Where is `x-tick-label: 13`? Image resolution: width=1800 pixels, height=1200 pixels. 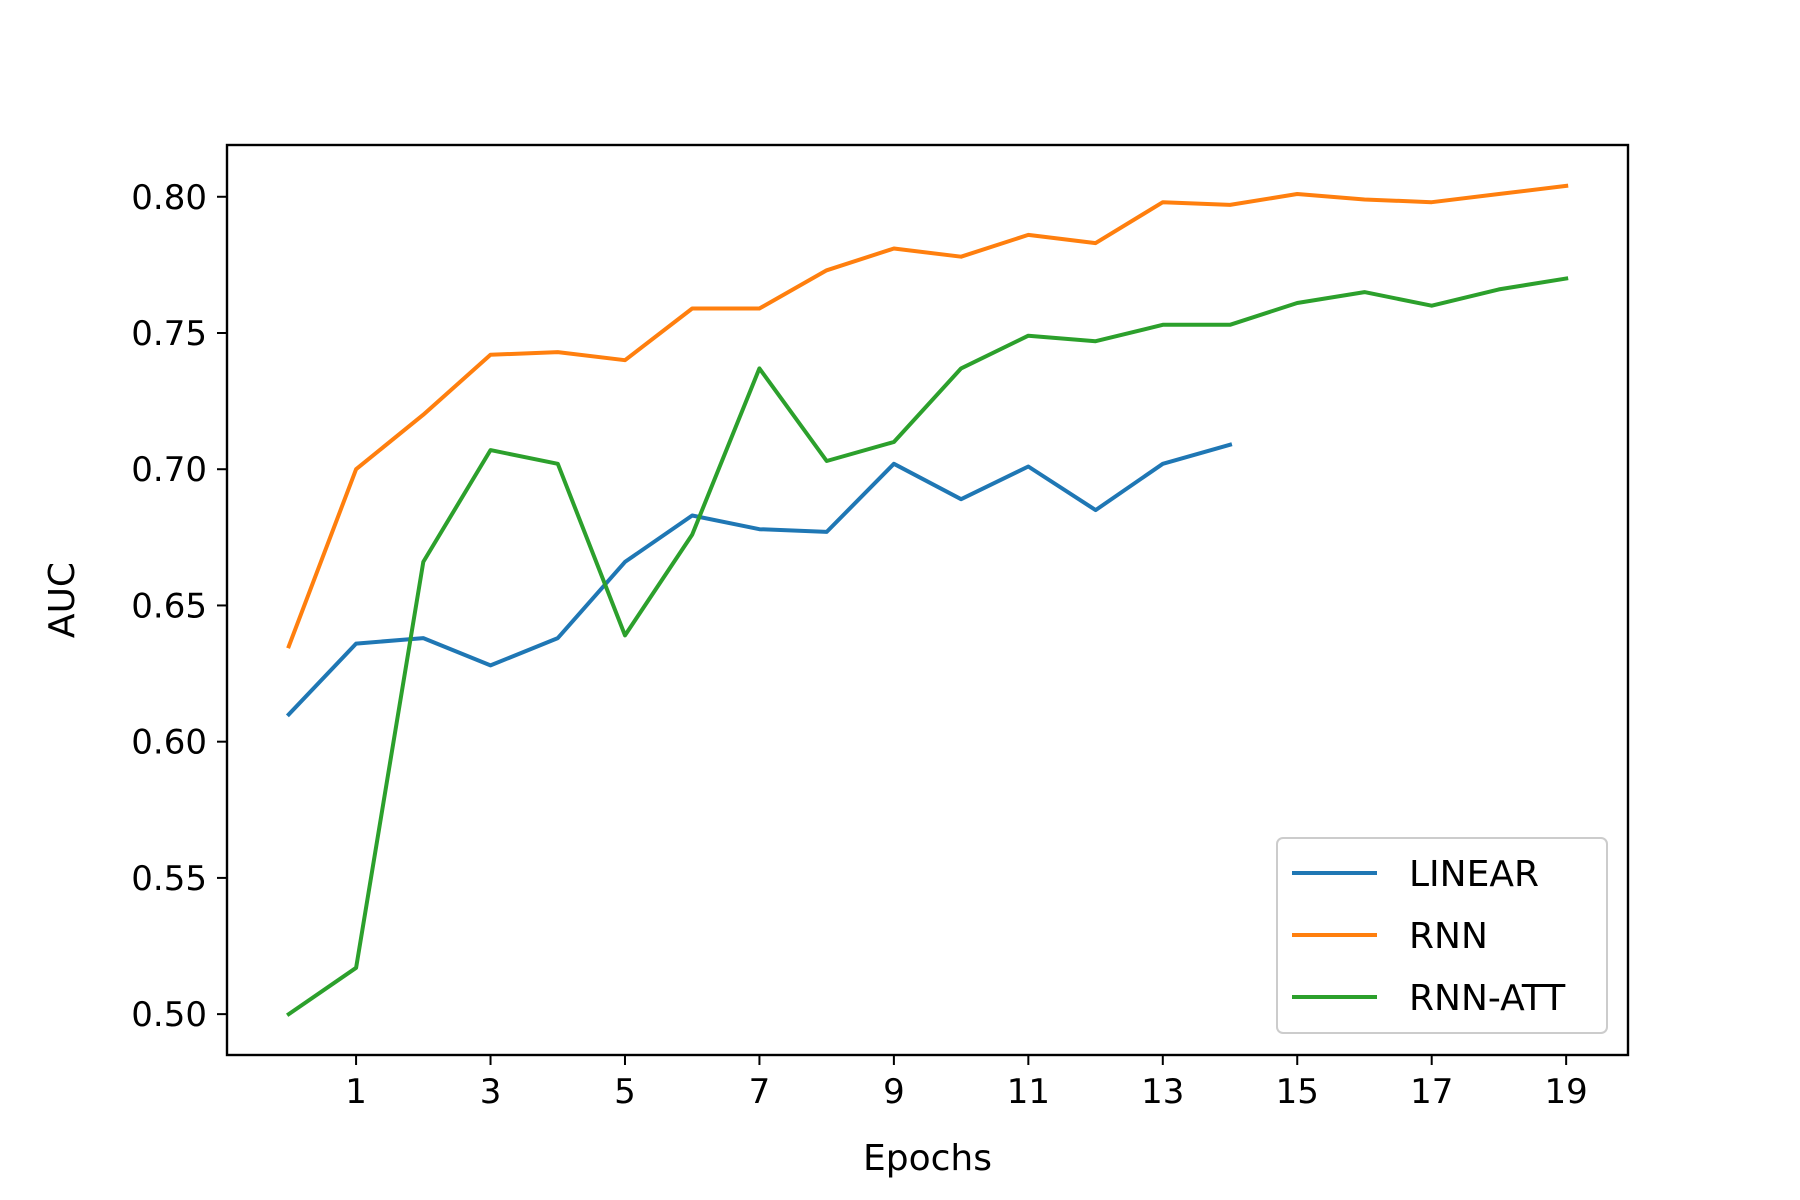 x-tick-label: 13 is located at coordinates (1162, 1092).